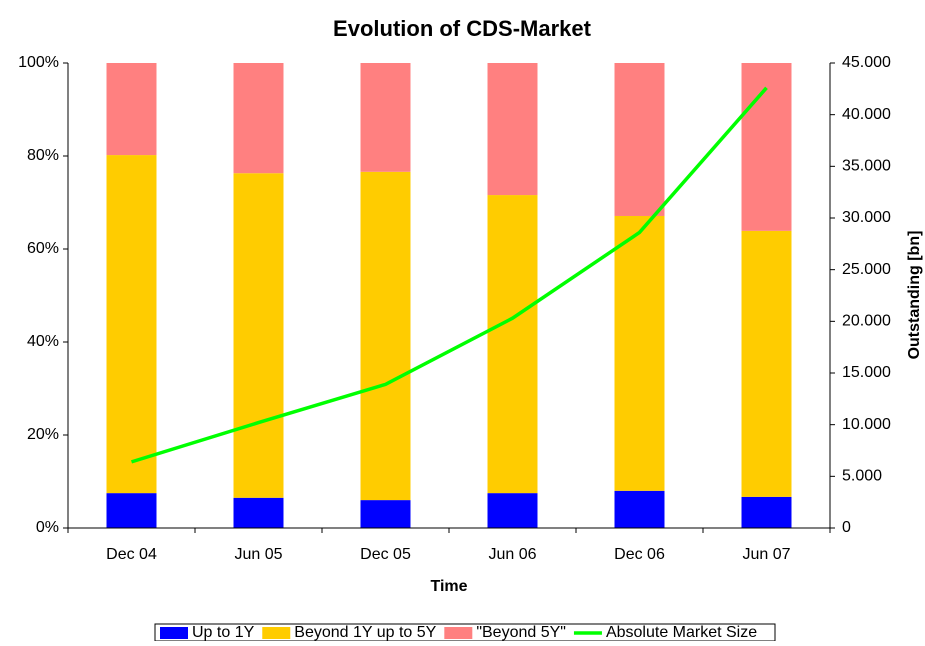 Image resolution: width=925 pixels, height=646 pixels. I want to click on y-tick-label: 80%, so click(43, 155).